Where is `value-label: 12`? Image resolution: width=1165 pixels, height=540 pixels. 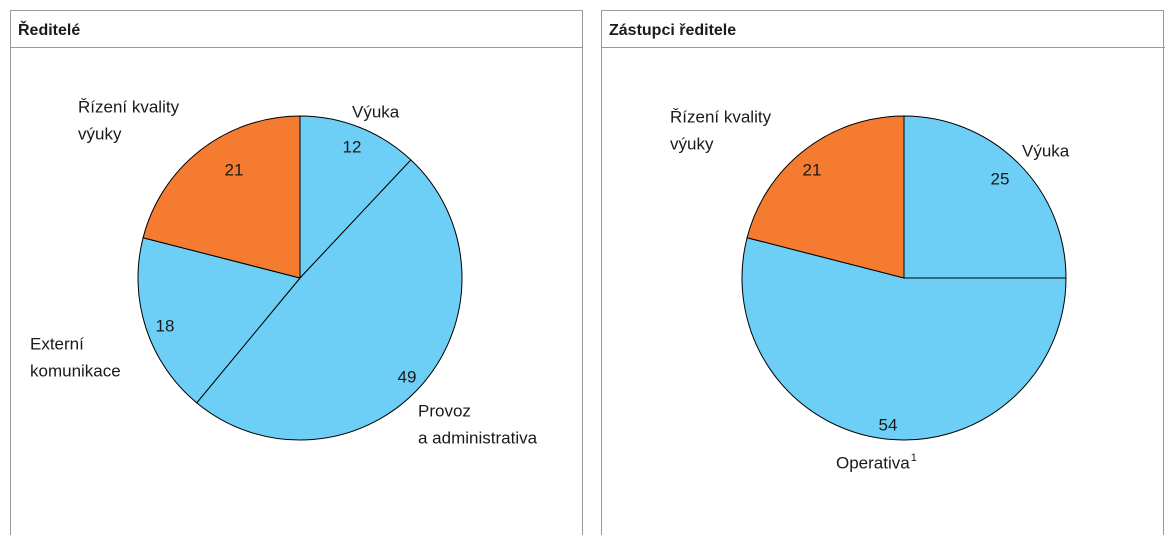 value-label: 12 is located at coordinates (352, 146).